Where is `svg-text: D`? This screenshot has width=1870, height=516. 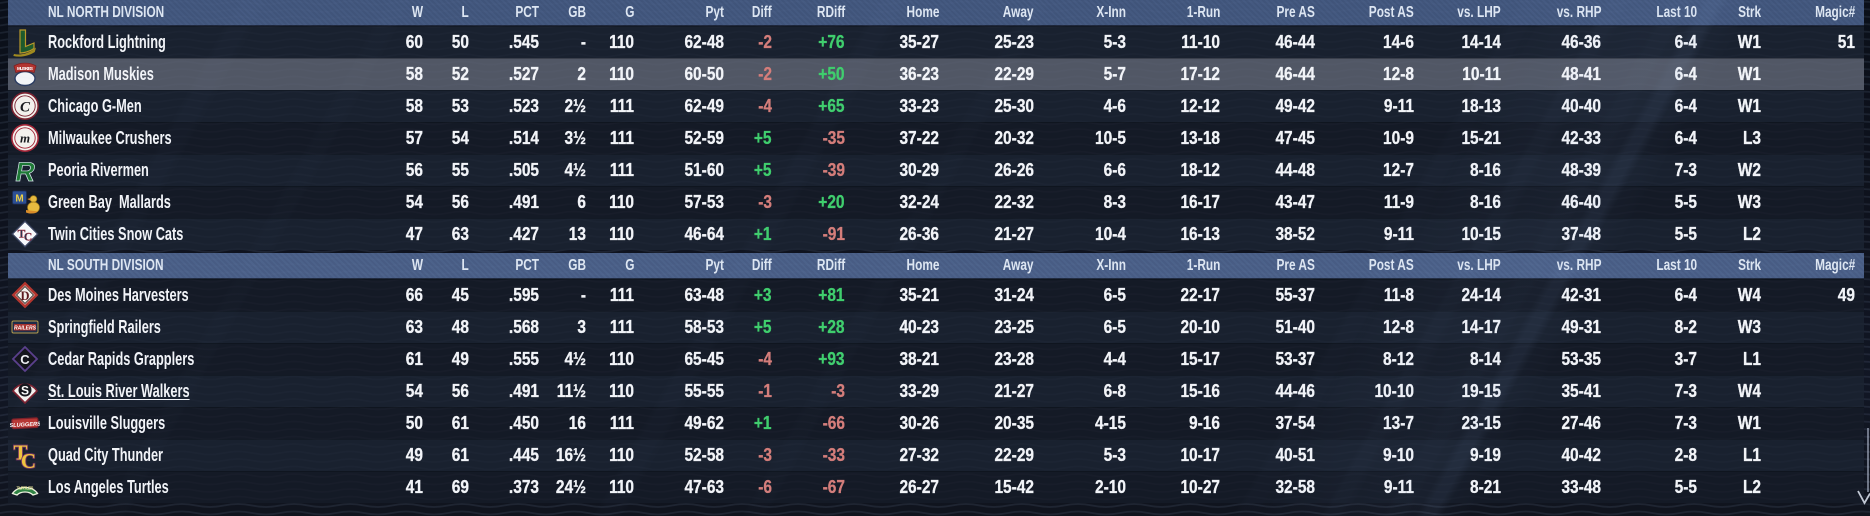 svg-text: D is located at coordinates (24, 296).